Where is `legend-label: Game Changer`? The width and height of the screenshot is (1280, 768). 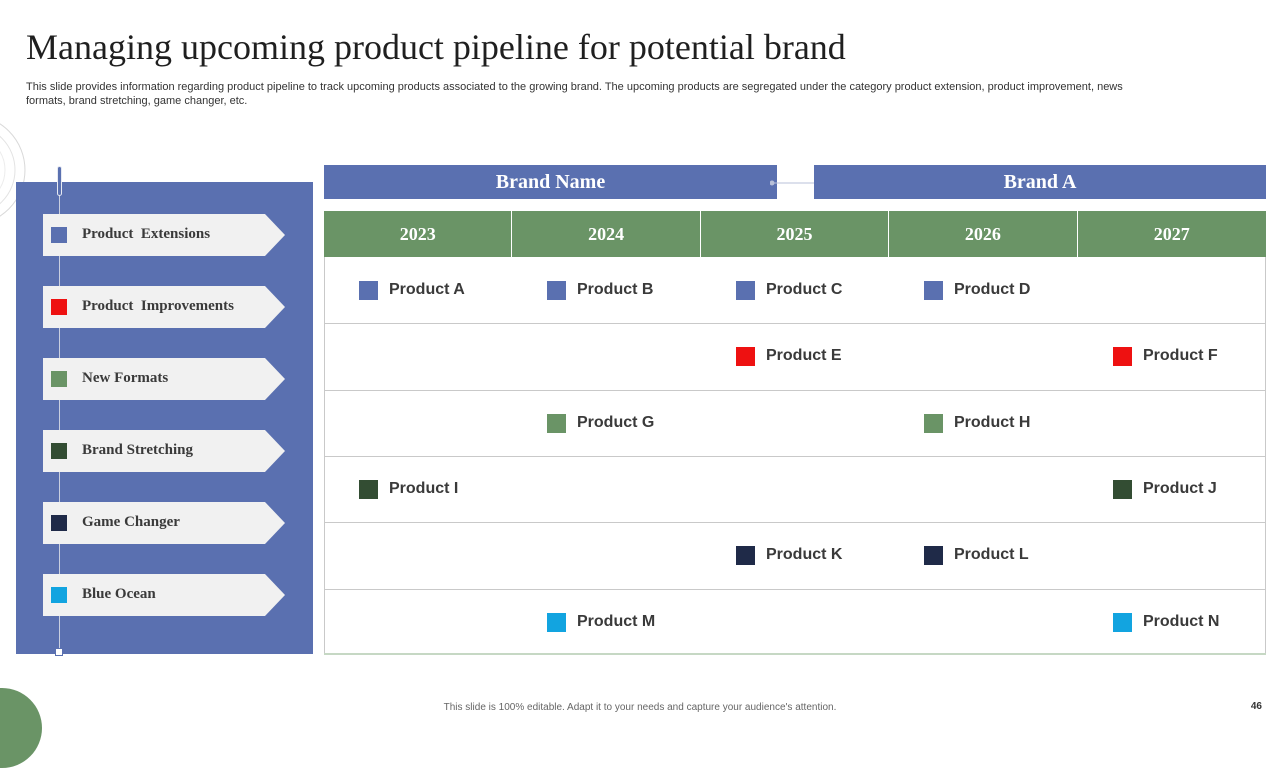 legend-label: Game Changer is located at coordinates (131, 522).